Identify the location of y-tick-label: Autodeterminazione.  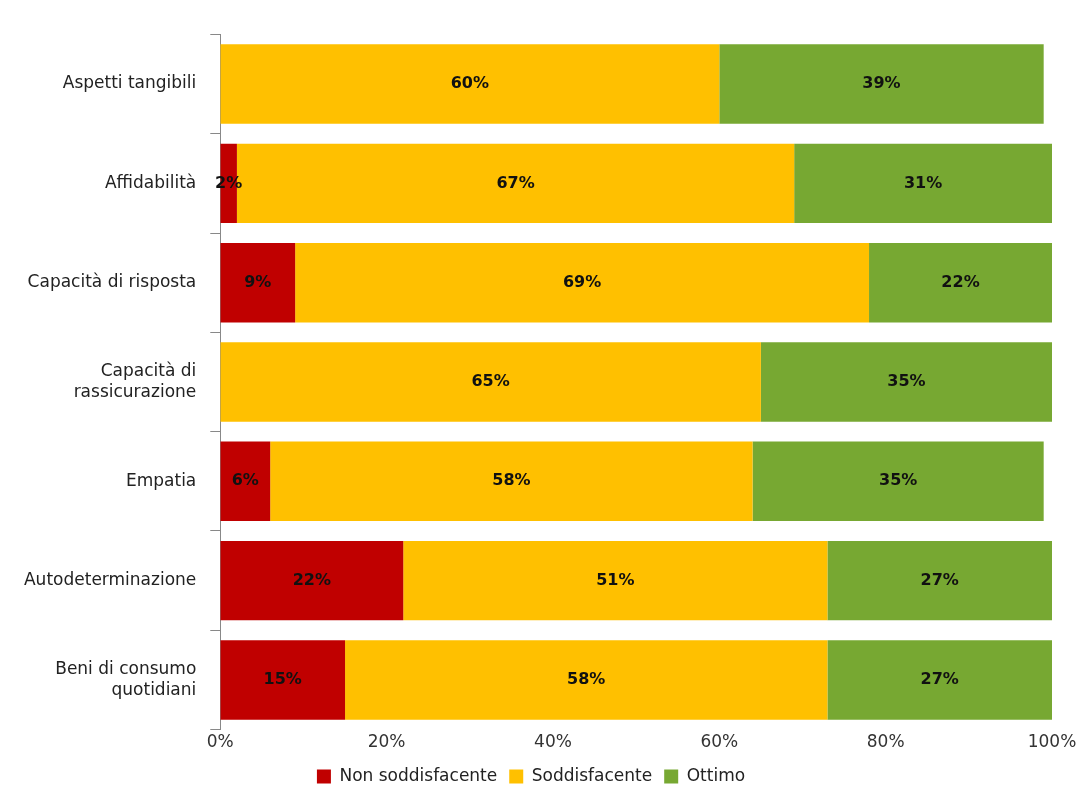
(110, 579).